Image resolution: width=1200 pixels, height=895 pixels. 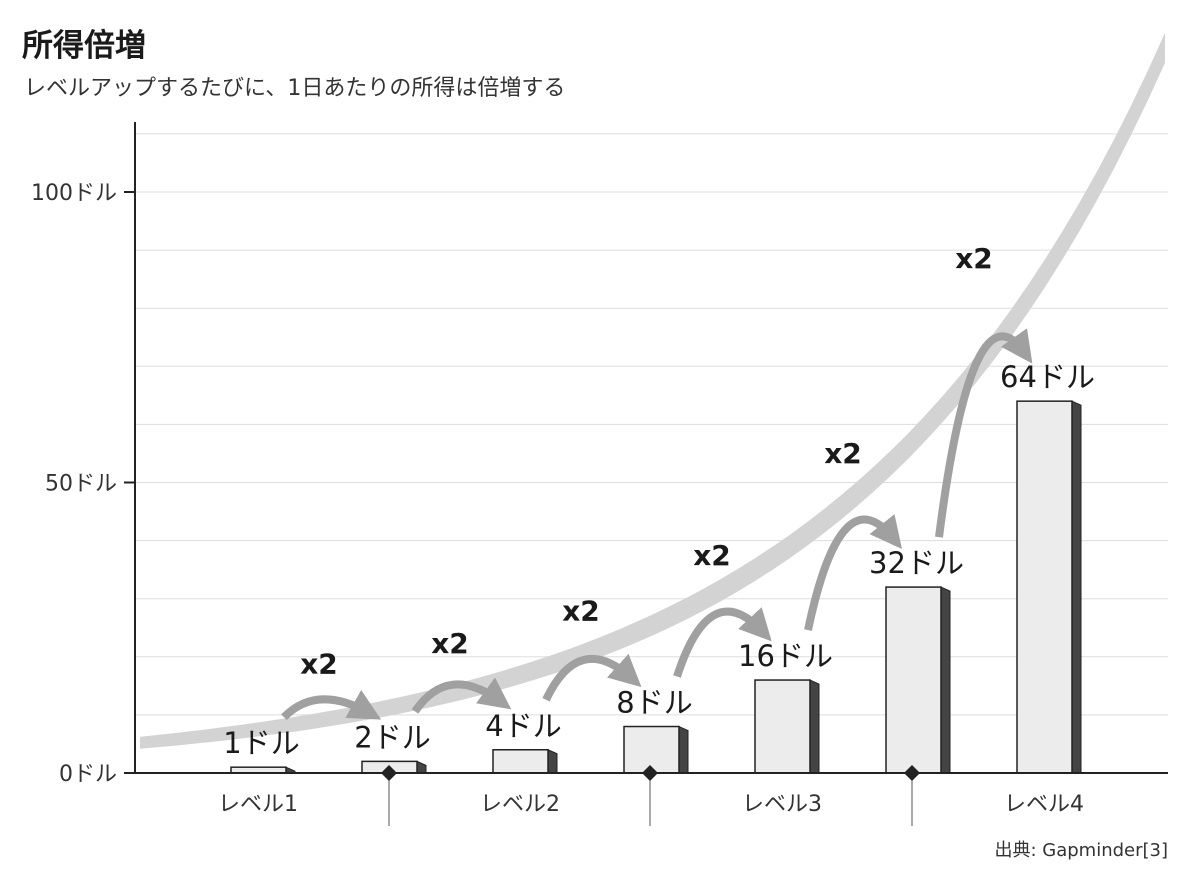 I want to click on x-group-label: レベル3, so click(x=782, y=804).